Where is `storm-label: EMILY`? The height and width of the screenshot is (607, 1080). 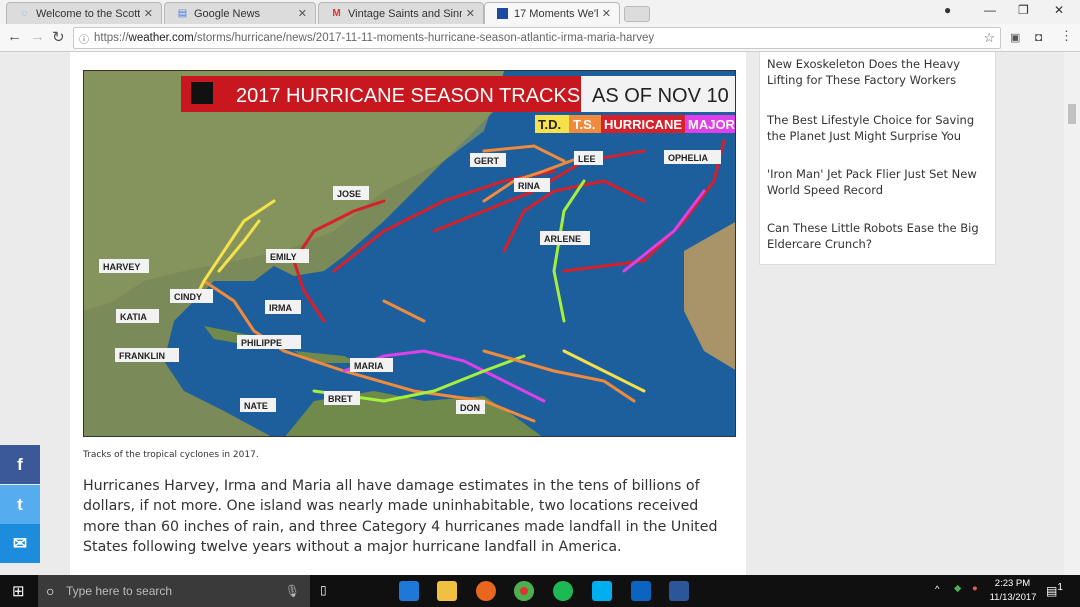 storm-label: EMILY is located at coordinates (283, 257).